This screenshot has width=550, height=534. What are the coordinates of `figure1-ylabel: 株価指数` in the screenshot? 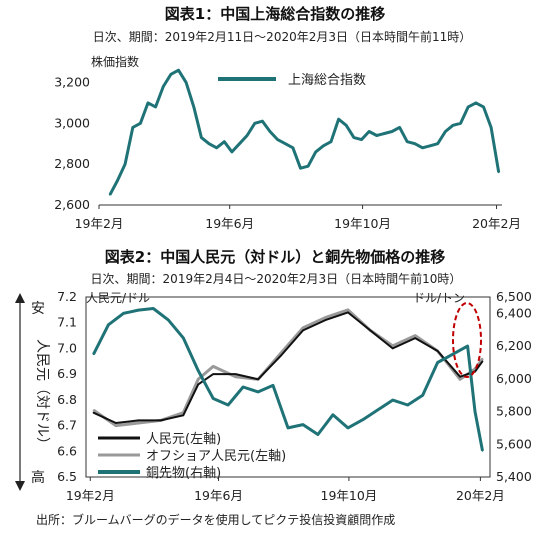 It's located at (115, 61).